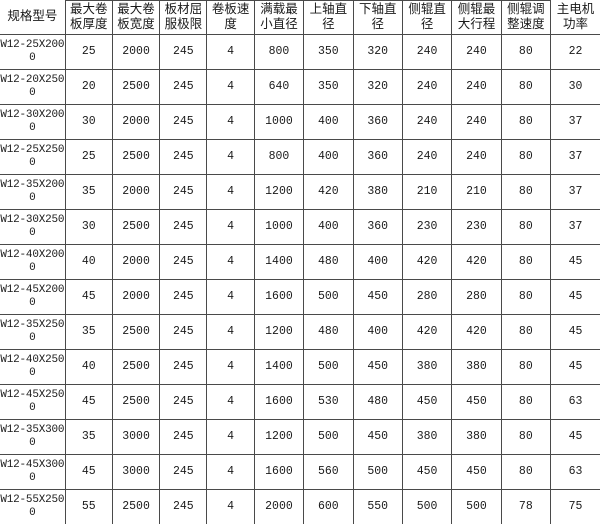  What do you see at coordinates (33, 86) in the screenshot?
I see `cell-model: W12-20X2500` at bounding box center [33, 86].